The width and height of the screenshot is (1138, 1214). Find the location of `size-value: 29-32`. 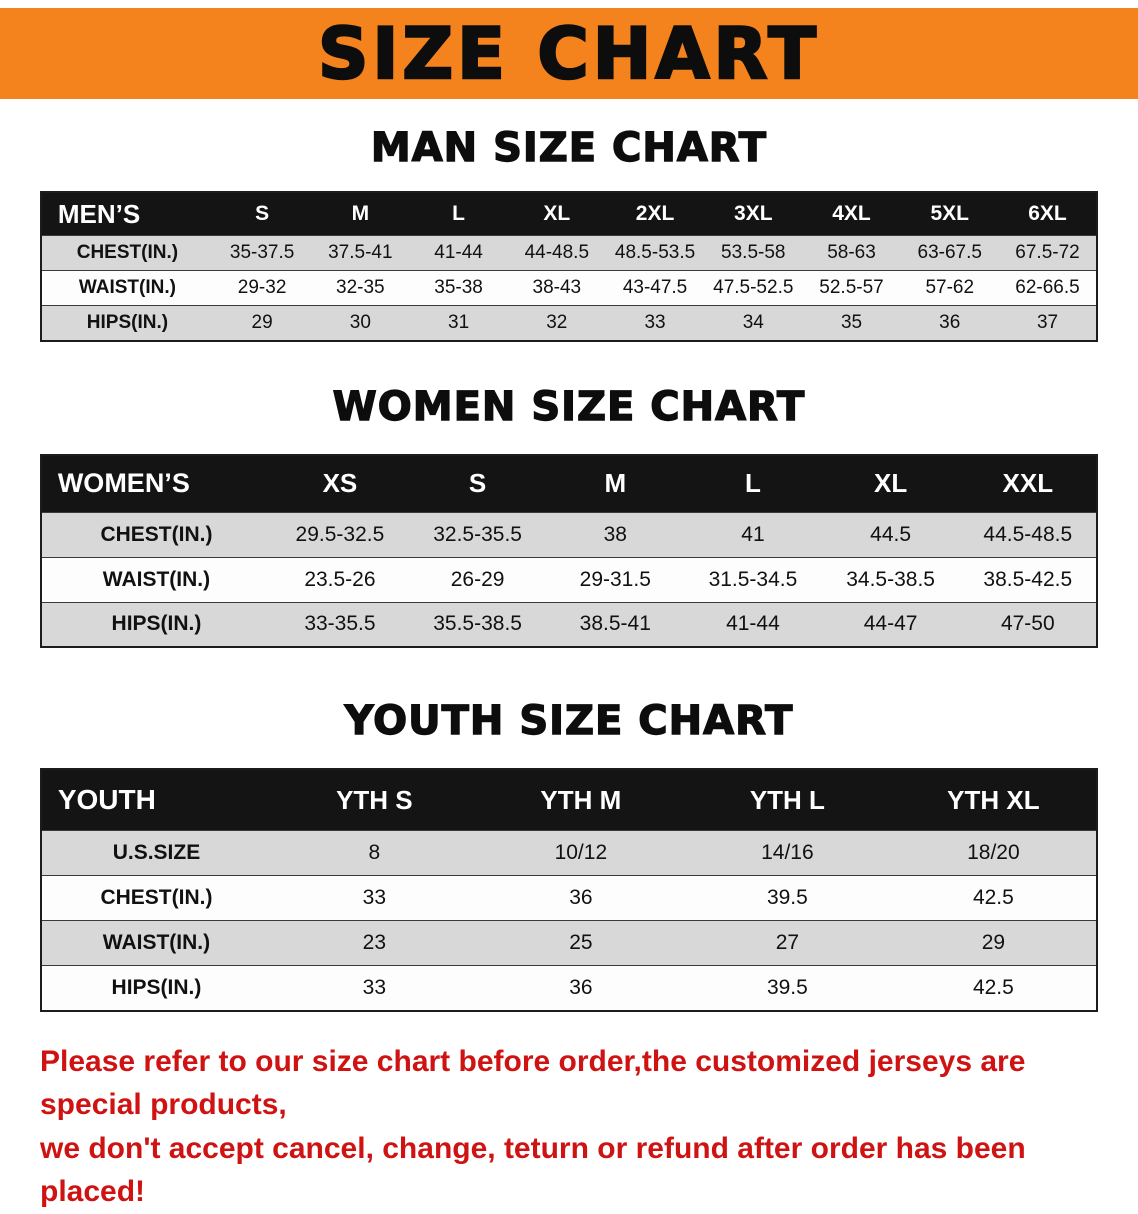

size-value: 29-32 is located at coordinates (262, 287).